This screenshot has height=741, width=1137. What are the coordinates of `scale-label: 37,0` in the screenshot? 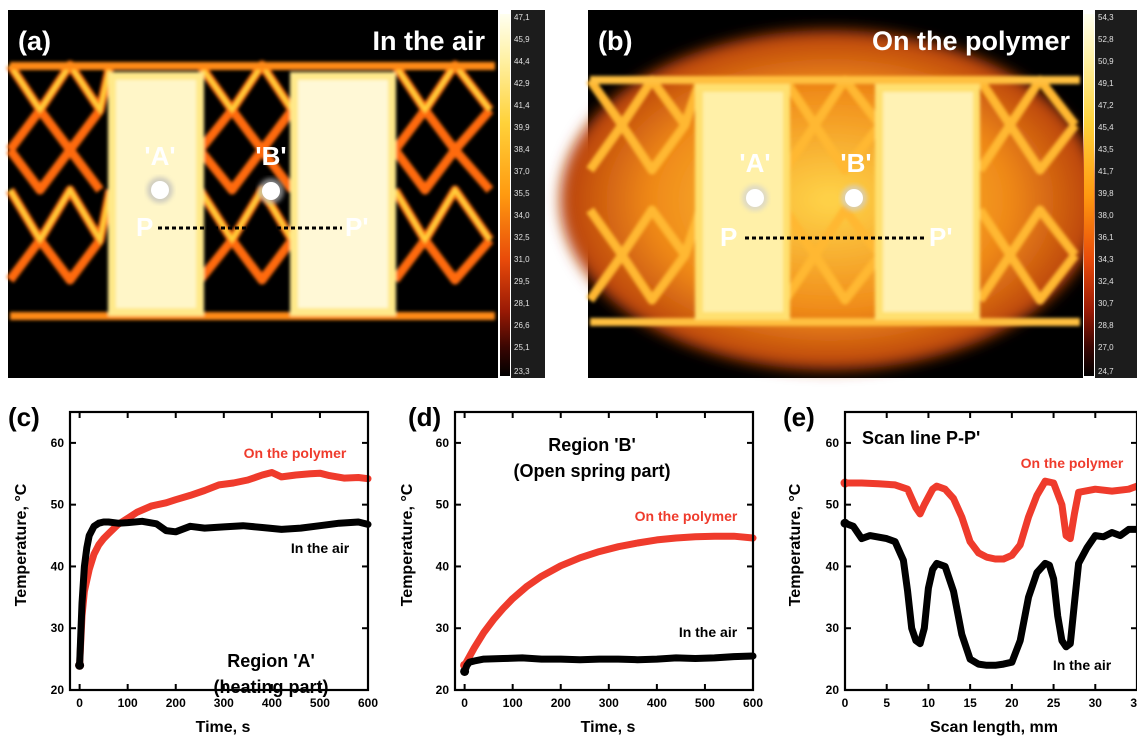 It's located at (522, 171).